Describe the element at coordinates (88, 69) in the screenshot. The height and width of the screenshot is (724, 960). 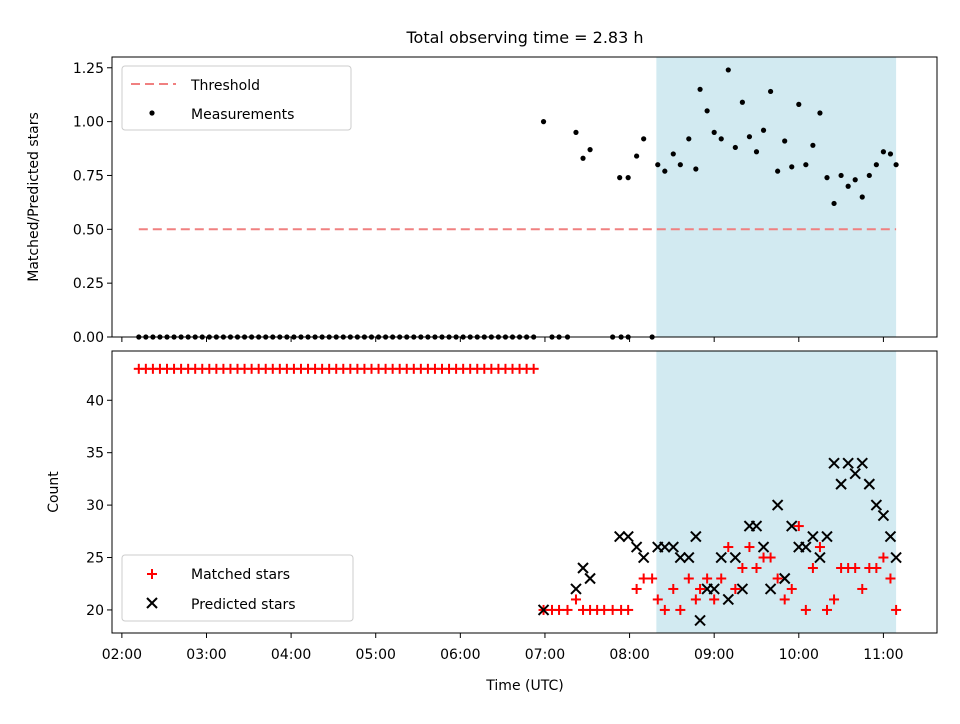
I see `y-tick-label: 1.25` at that location.